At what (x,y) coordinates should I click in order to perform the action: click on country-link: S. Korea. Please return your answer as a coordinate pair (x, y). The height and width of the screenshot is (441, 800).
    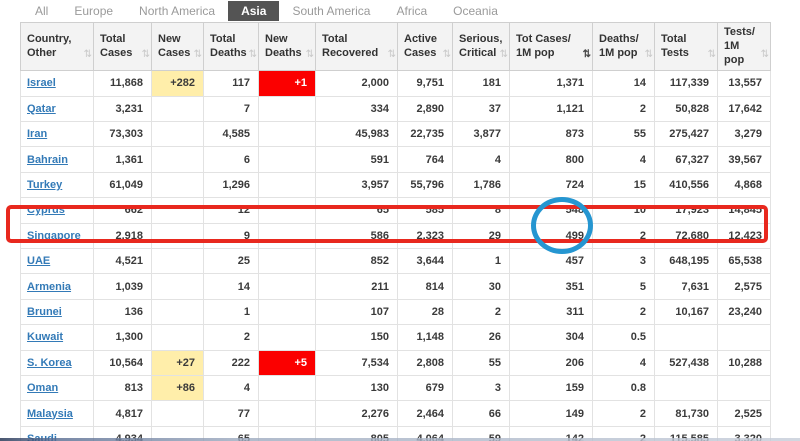
    Looking at the image, I should click on (49, 362).